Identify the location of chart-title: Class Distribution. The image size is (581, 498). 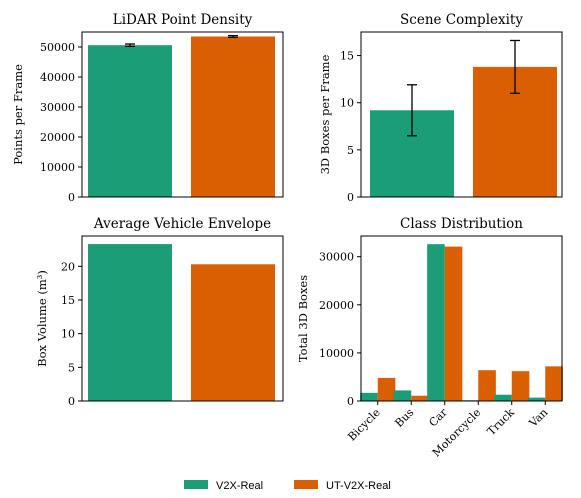
(461, 224).